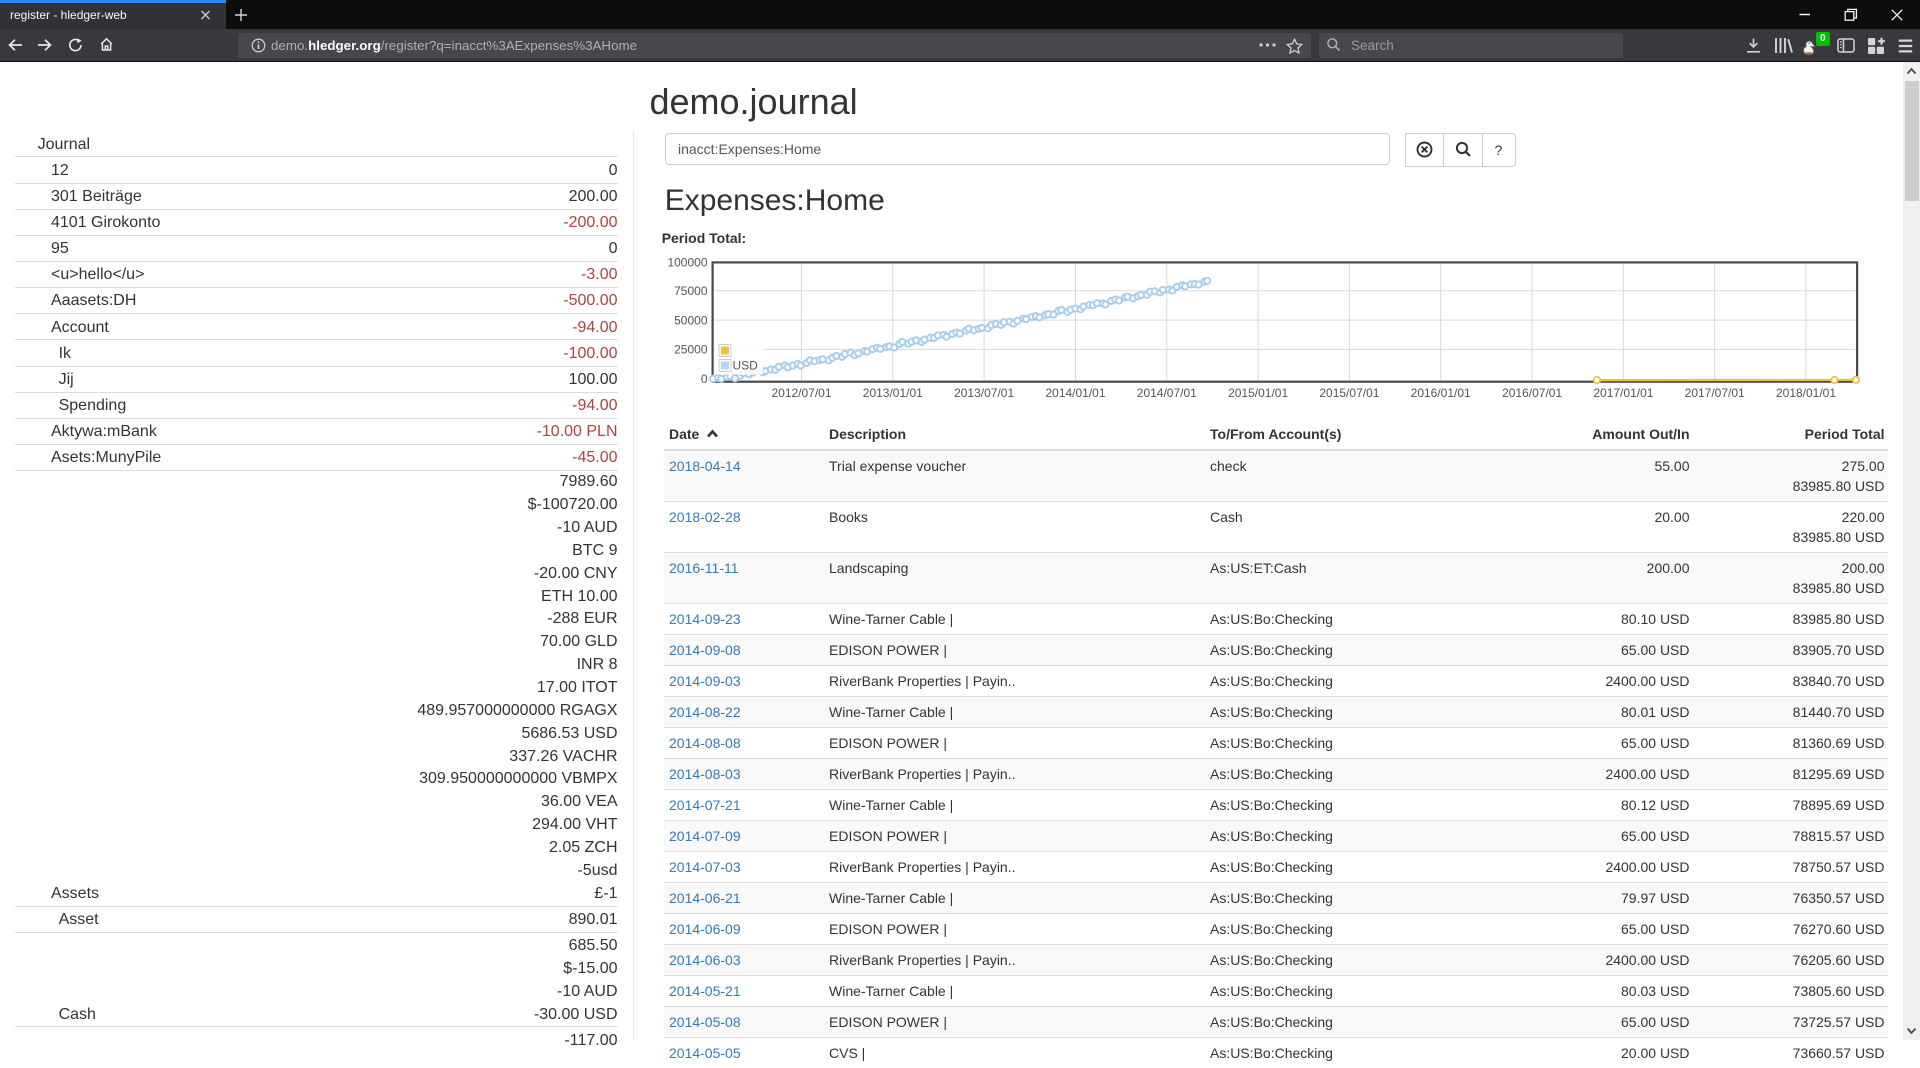 This screenshot has width=1920, height=1068. I want to click on svg-text: 2016/07/01, so click(1532, 393).